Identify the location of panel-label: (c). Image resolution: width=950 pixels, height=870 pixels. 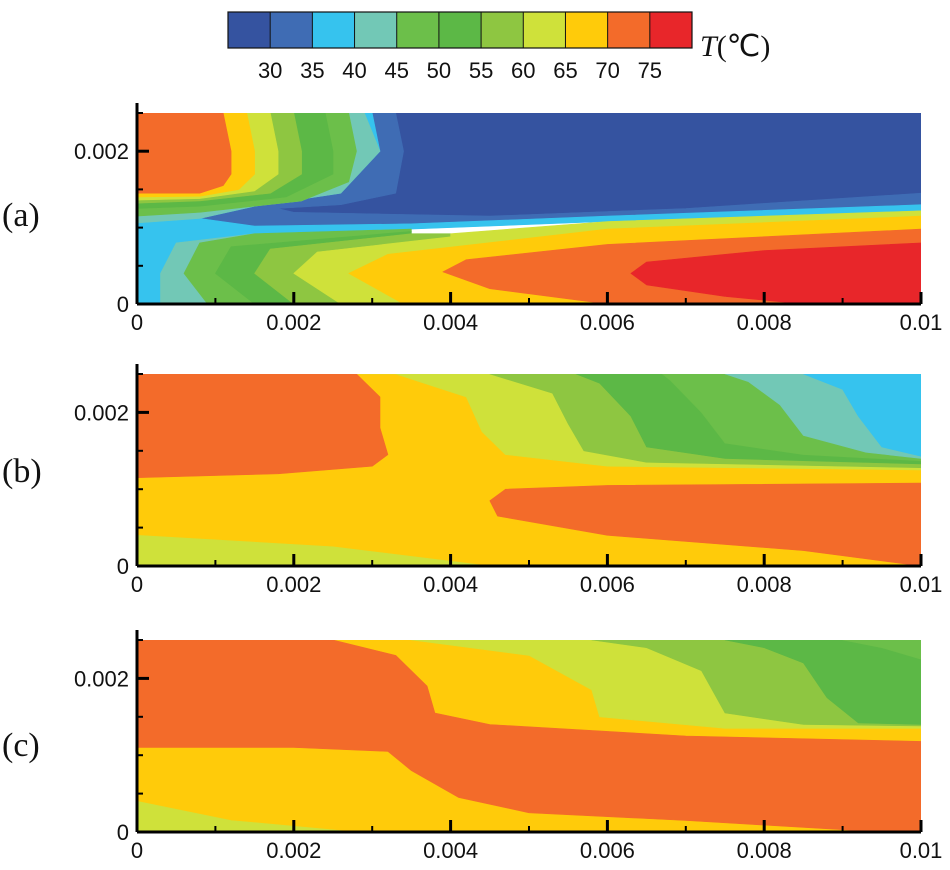
(21, 745).